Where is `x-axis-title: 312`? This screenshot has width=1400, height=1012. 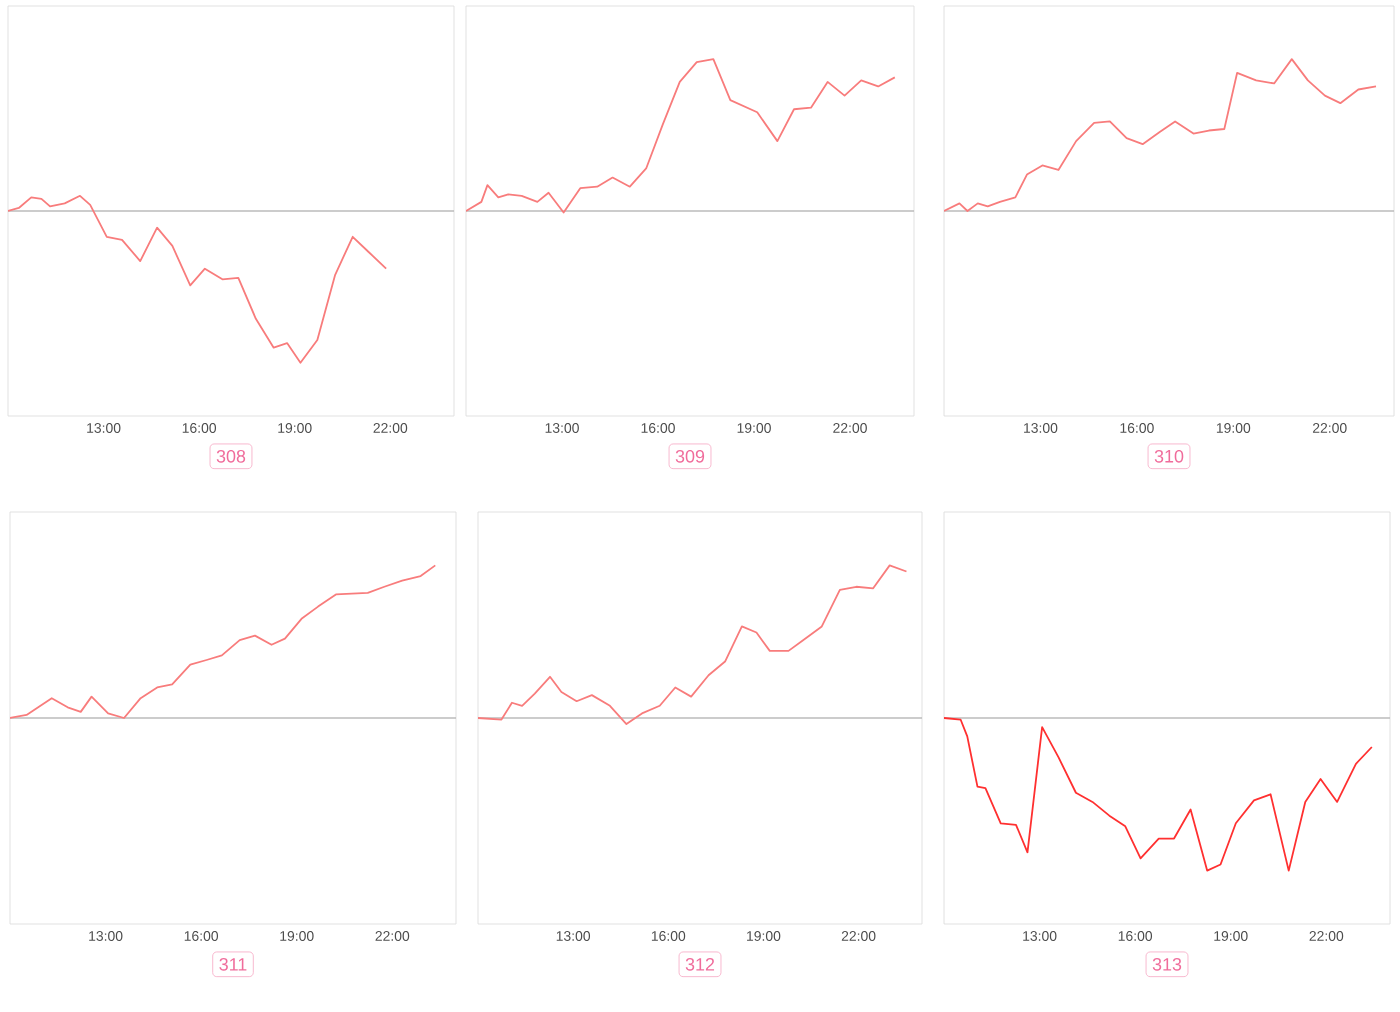 x-axis-title: 312 is located at coordinates (700, 964).